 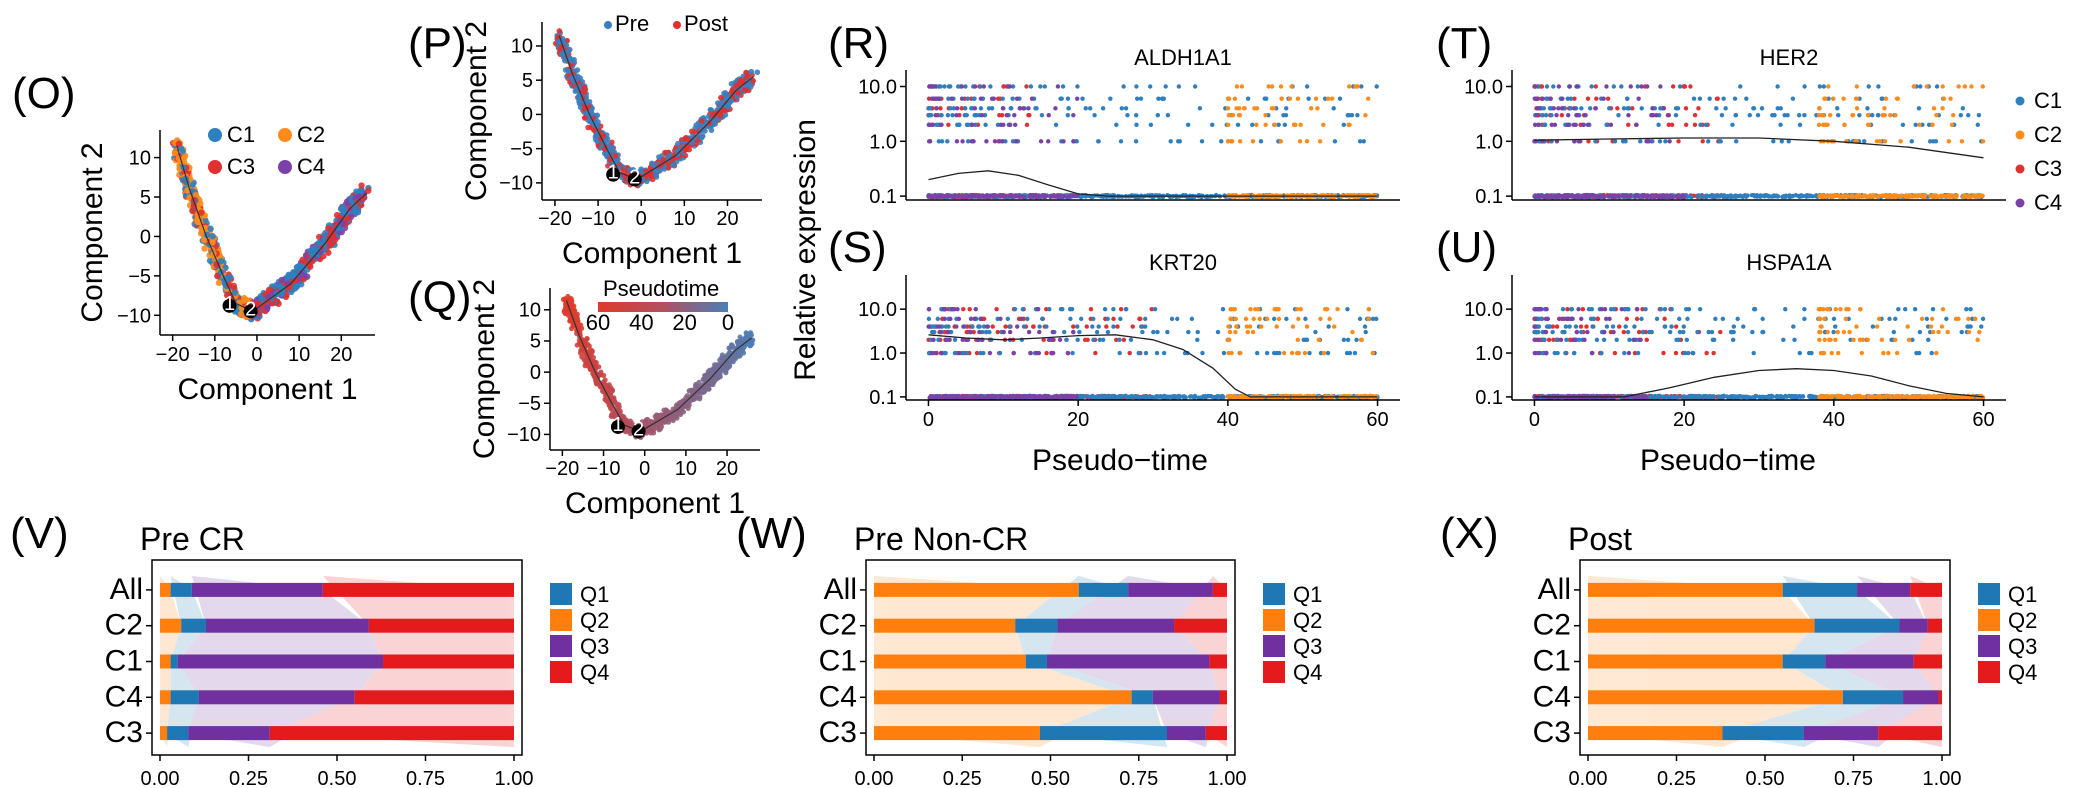 What do you see at coordinates (215, 167) in the screenshot?
I see `legend-swatch-c3` at bounding box center [215, 167].